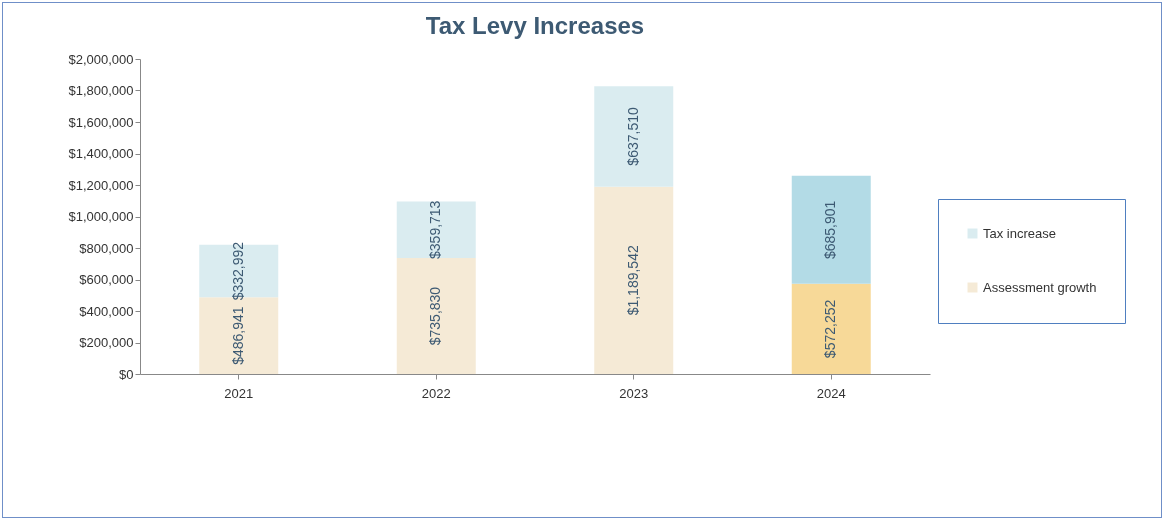 The width and height of the screenshot is (1167, 523). I want to click on y-tick-label: $1,800,000, so click(101, 90).